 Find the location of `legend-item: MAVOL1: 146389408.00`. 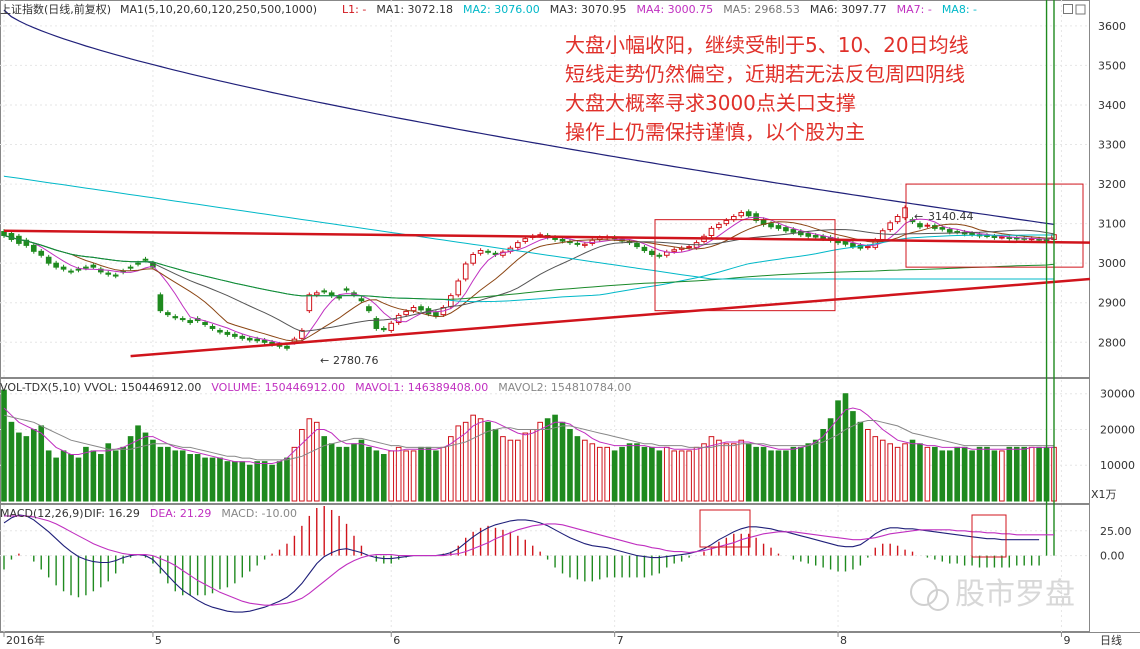

legend-item: MAVOL1: 146389408.00 is located at coordinates (421, 387).